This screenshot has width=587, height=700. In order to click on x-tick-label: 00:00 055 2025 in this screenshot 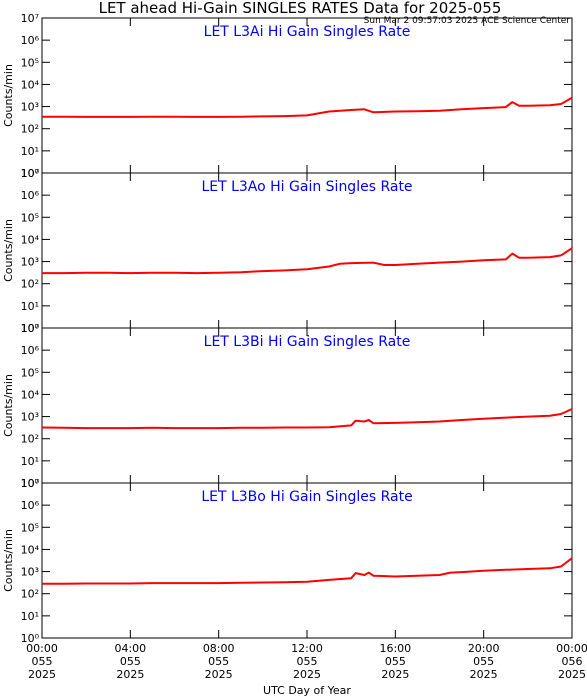, I will do `click(42, 661)`.